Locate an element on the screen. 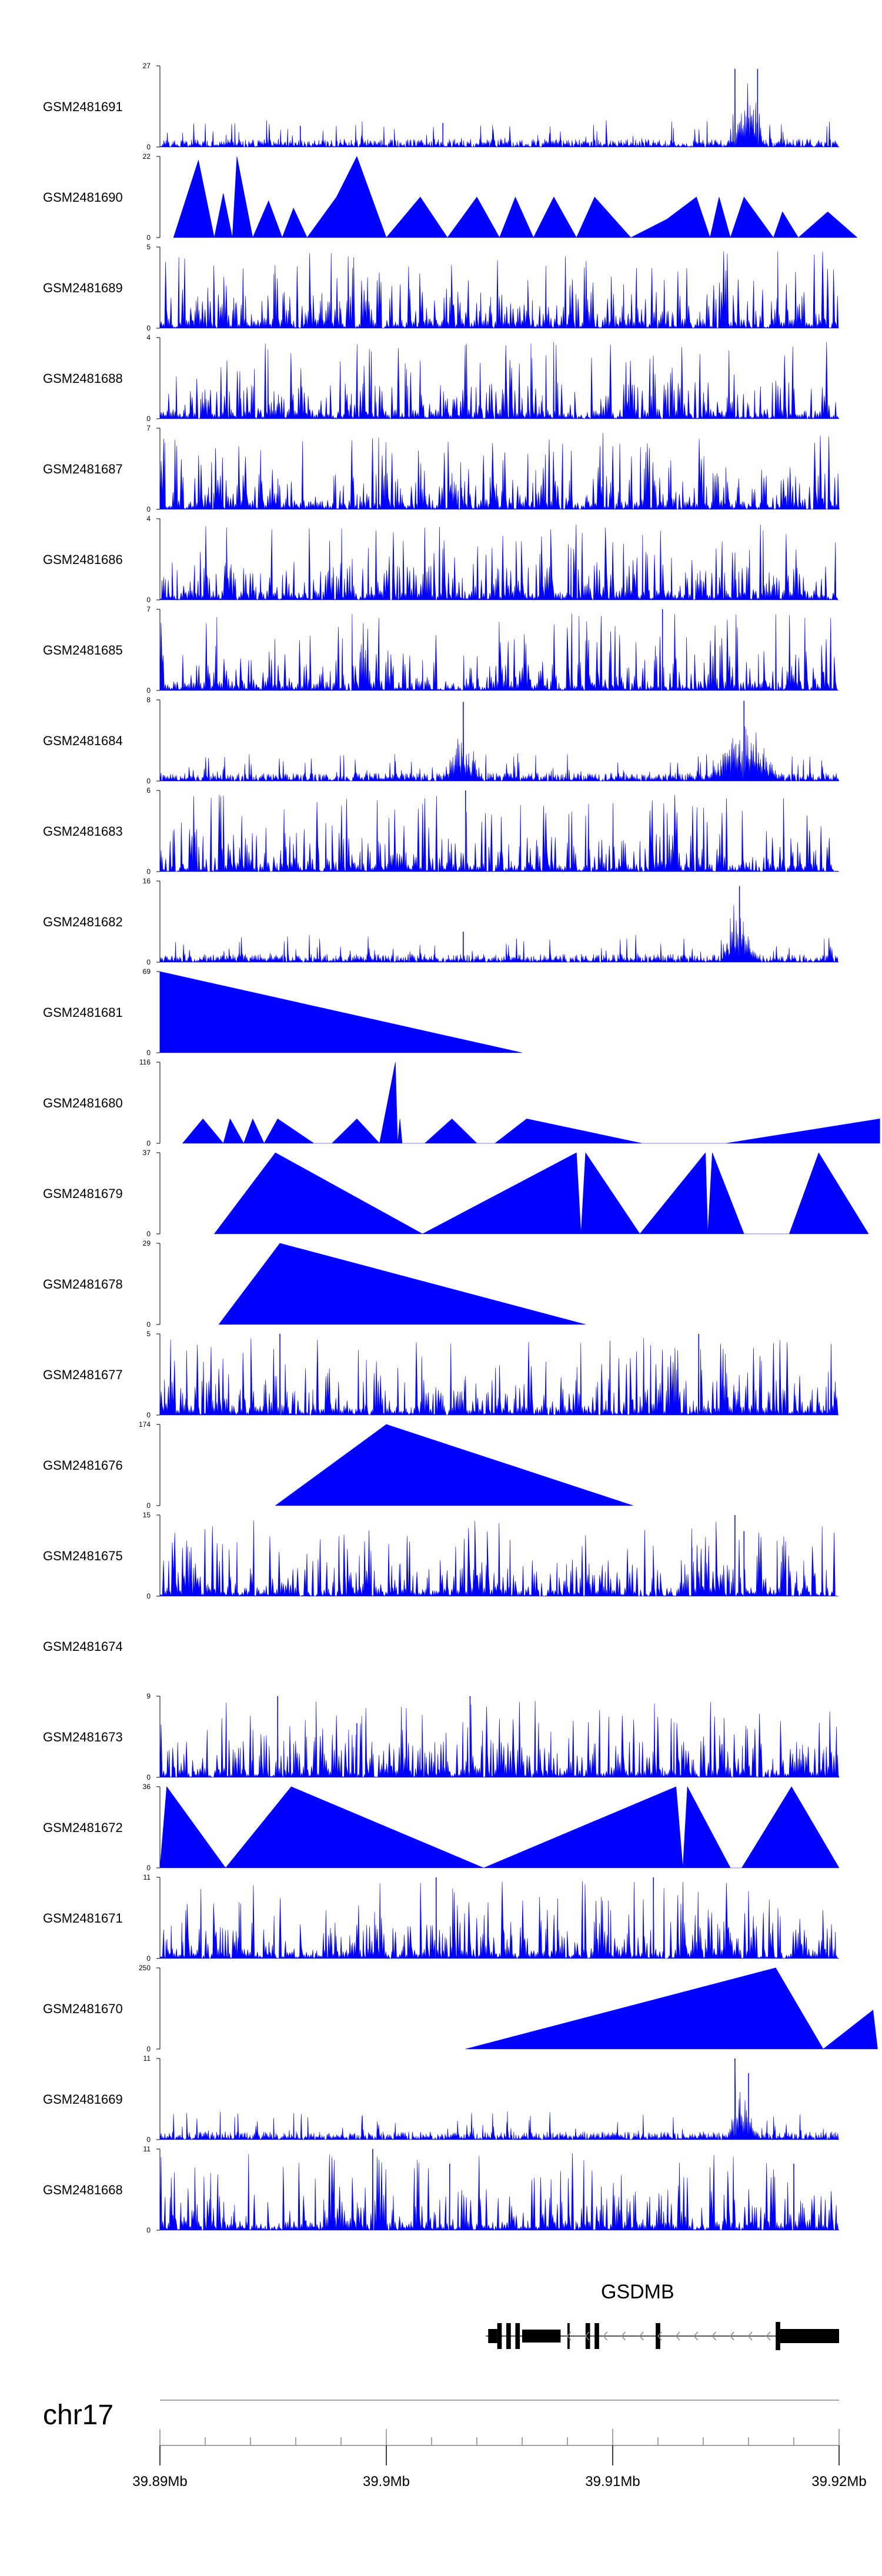  track-max-label: 36 is located at coordinates (147, 1787).